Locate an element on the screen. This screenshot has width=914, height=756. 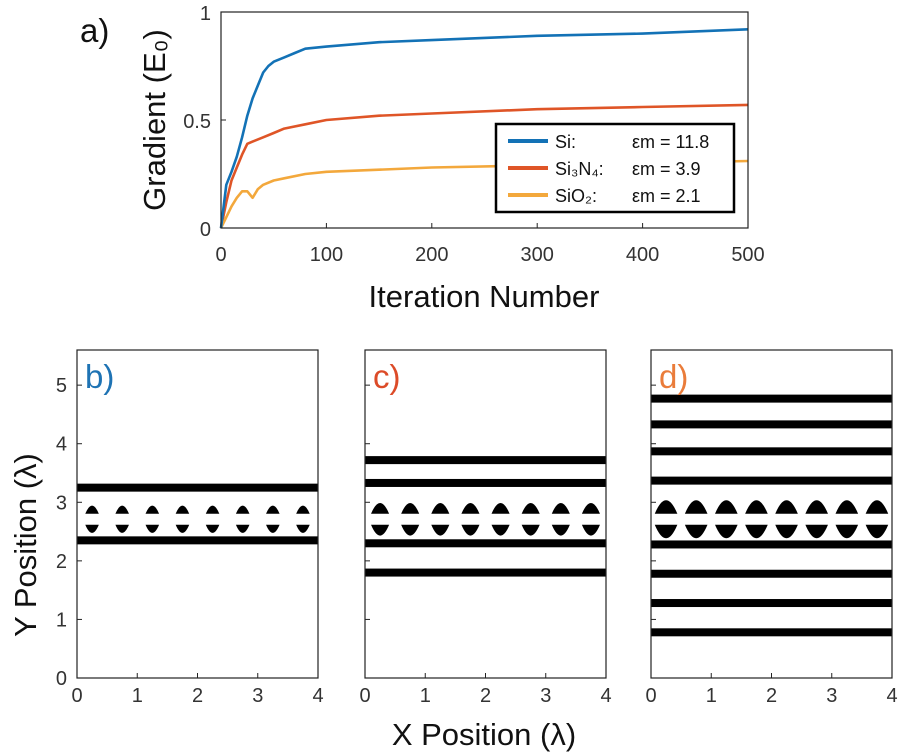
y-tick-label: 0.5 is located at coordinates (197, 122).